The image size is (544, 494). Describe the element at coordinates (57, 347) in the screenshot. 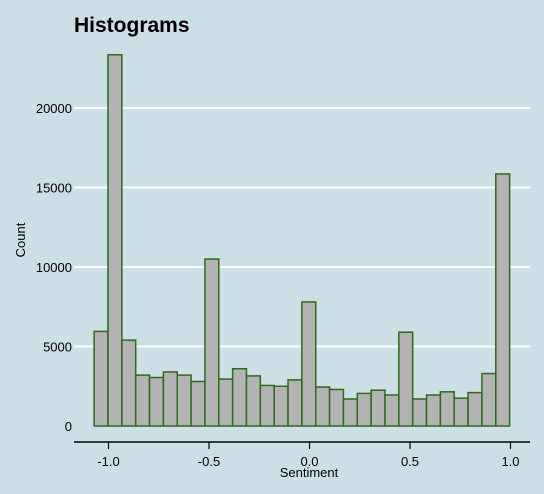

I see `y-tick-label: 5000` at that location.